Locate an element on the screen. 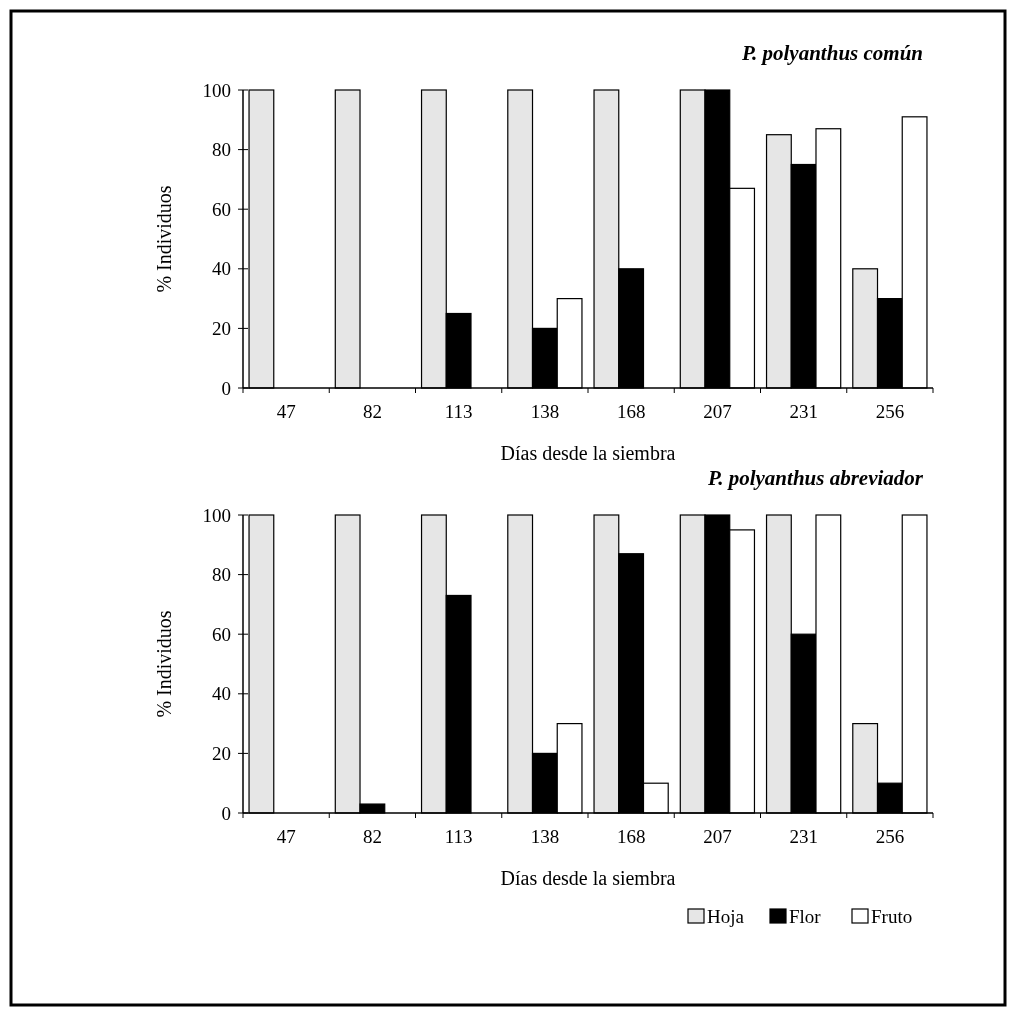  chart-title: P. polyanthus común is located at coordinates (831, 53).